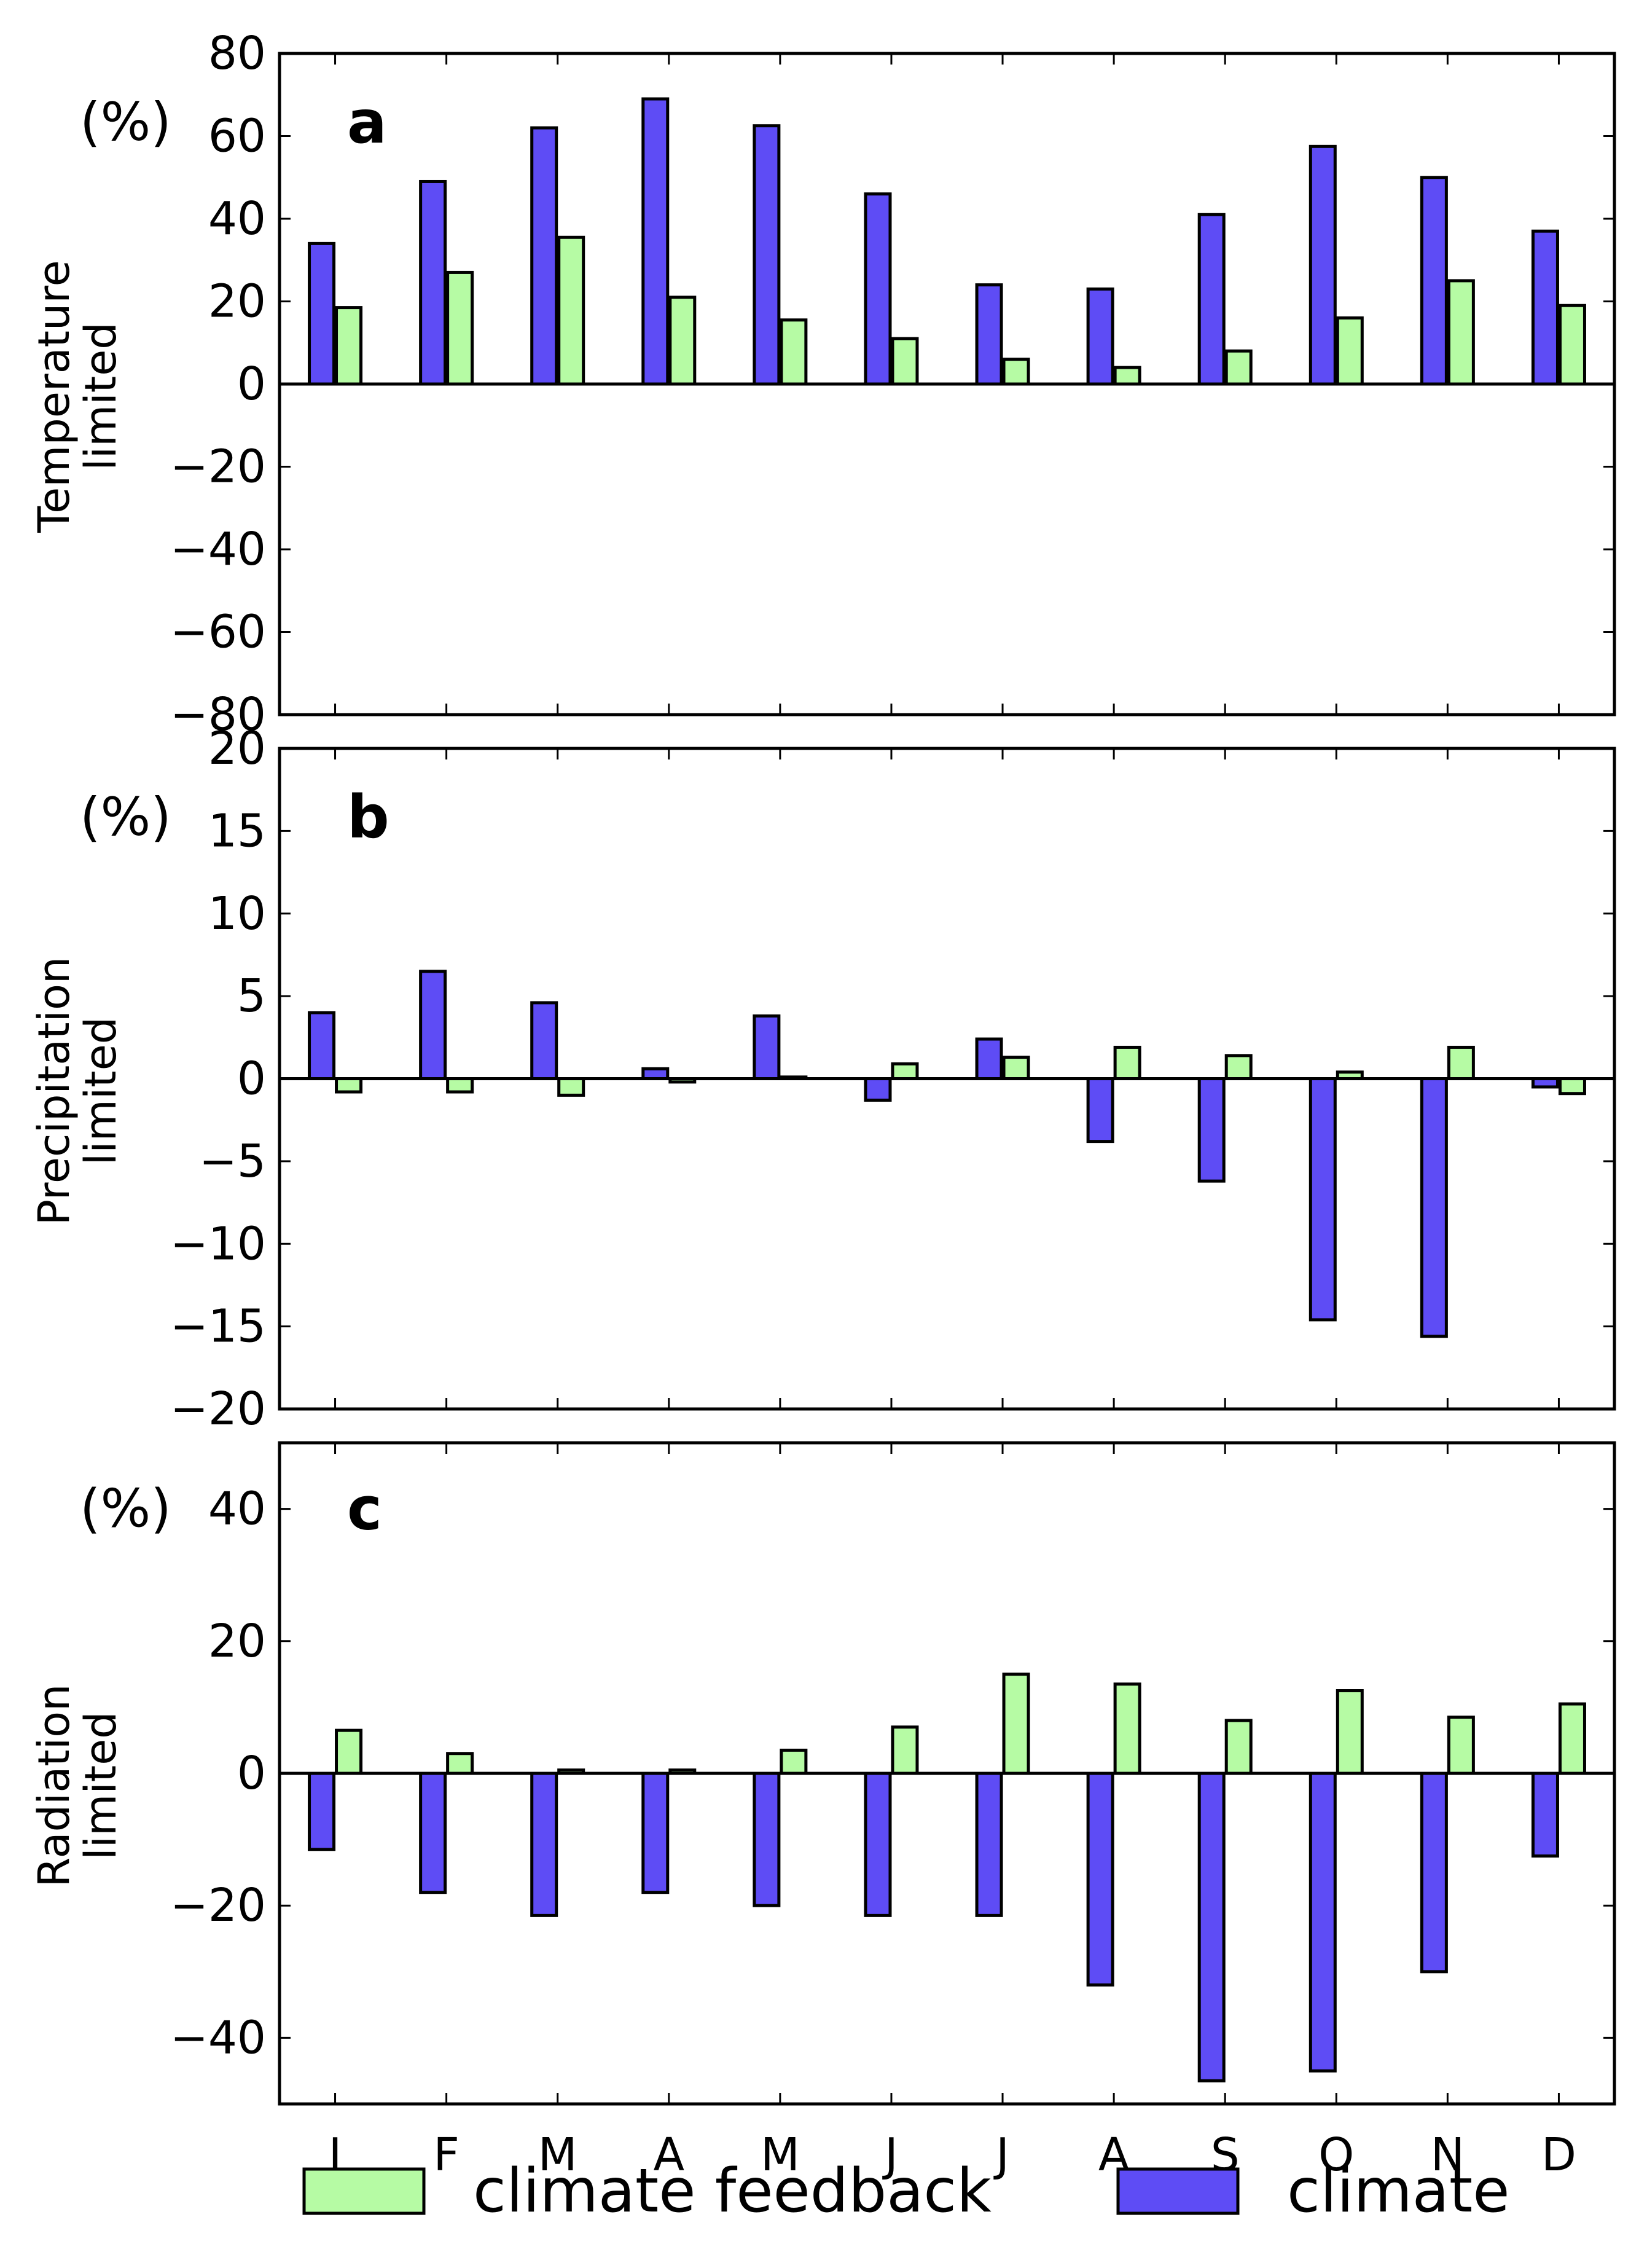 This screenshot has height=2268, width=1647. Describe the element at coordinates (251, 996) in the screenshot. I see `ytick-label: 5` at that location.